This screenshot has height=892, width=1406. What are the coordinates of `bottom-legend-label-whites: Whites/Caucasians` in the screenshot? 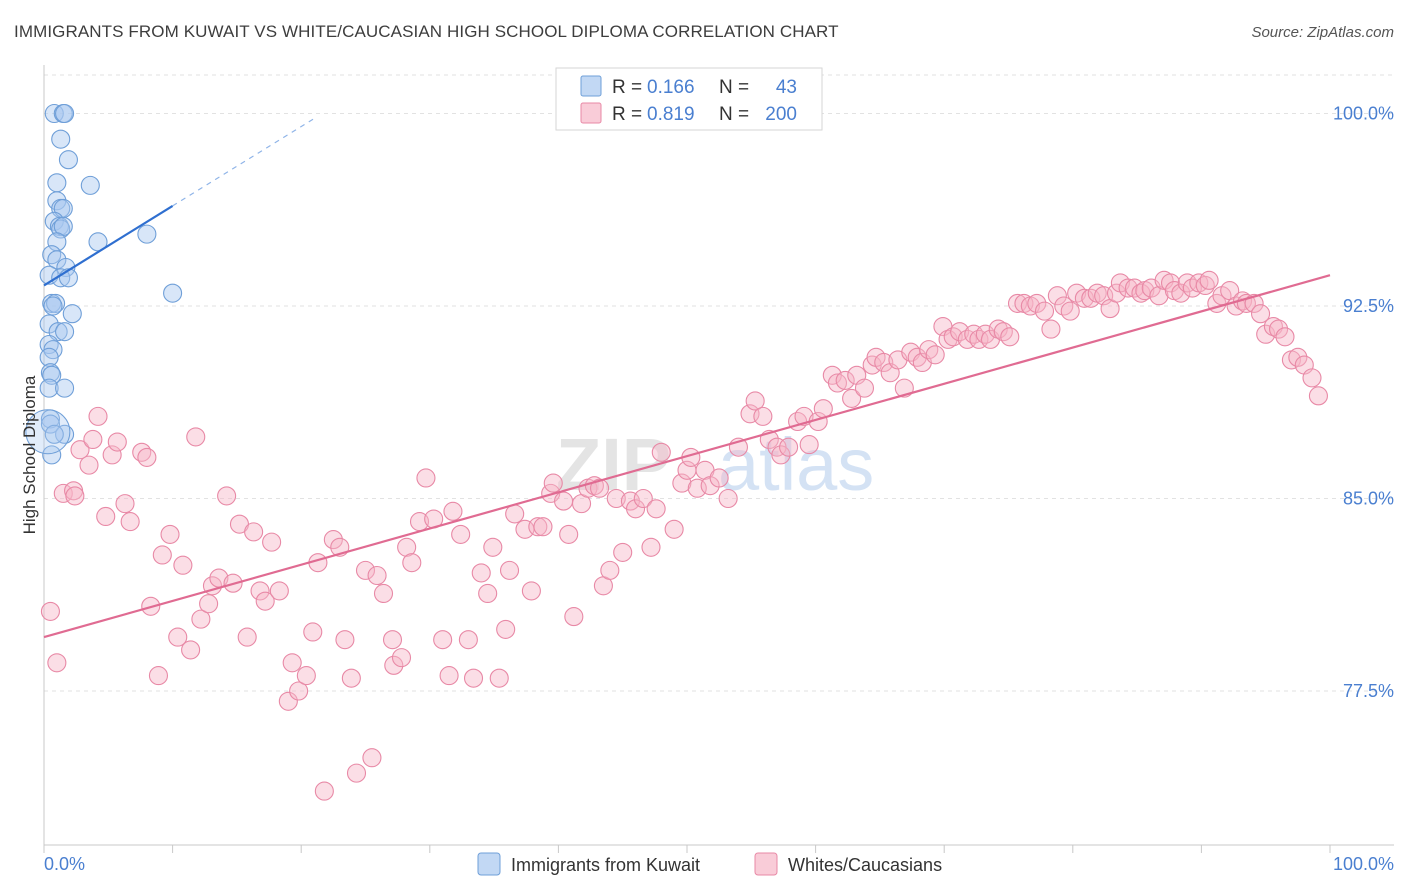 It's located at (865, 865).